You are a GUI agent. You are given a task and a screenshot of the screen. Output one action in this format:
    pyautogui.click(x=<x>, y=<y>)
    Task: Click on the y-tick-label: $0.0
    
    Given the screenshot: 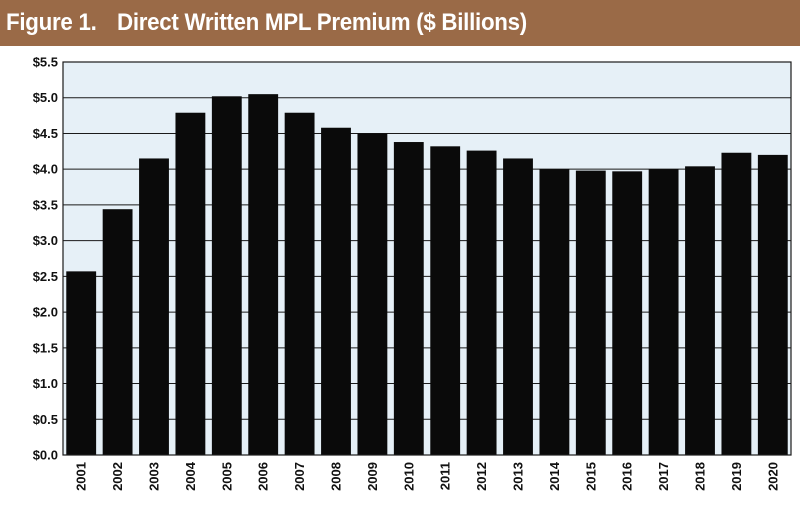 What is the action you would take?
    pyautogui.click(x=45, y=455)
    